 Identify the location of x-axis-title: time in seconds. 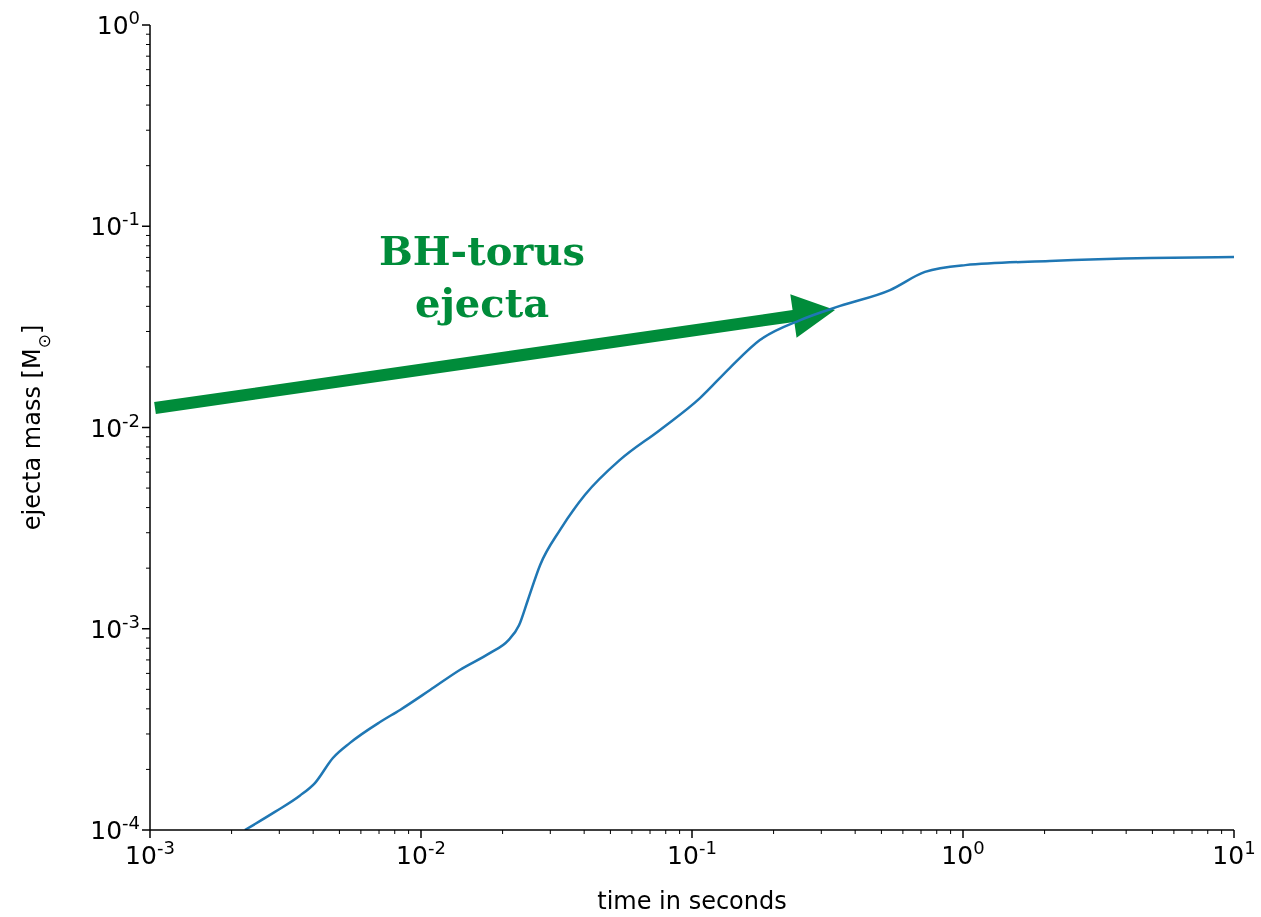
(692, 901).